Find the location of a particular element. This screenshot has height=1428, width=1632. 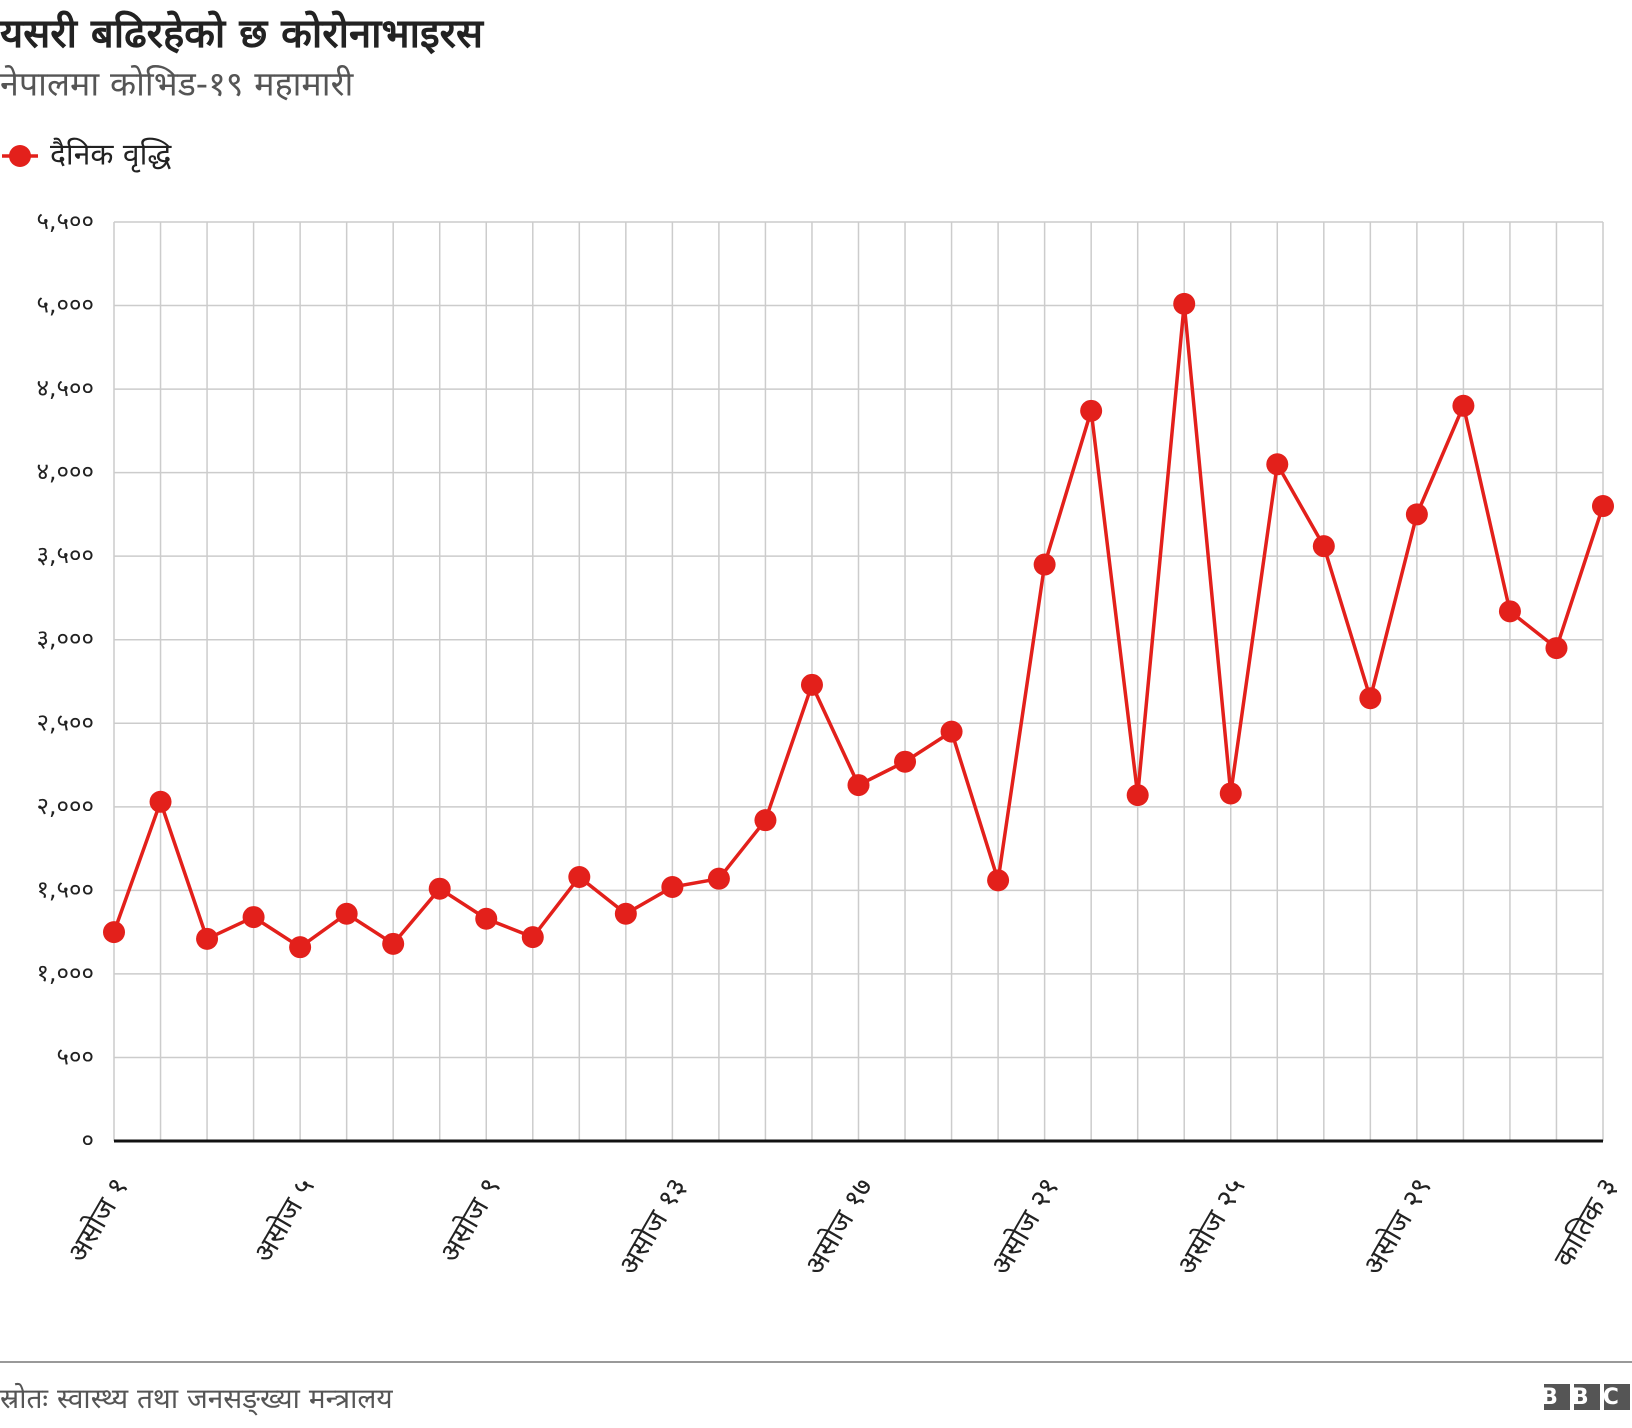

y-tick-label: ३,५०० is located at coordinates (65, 555).